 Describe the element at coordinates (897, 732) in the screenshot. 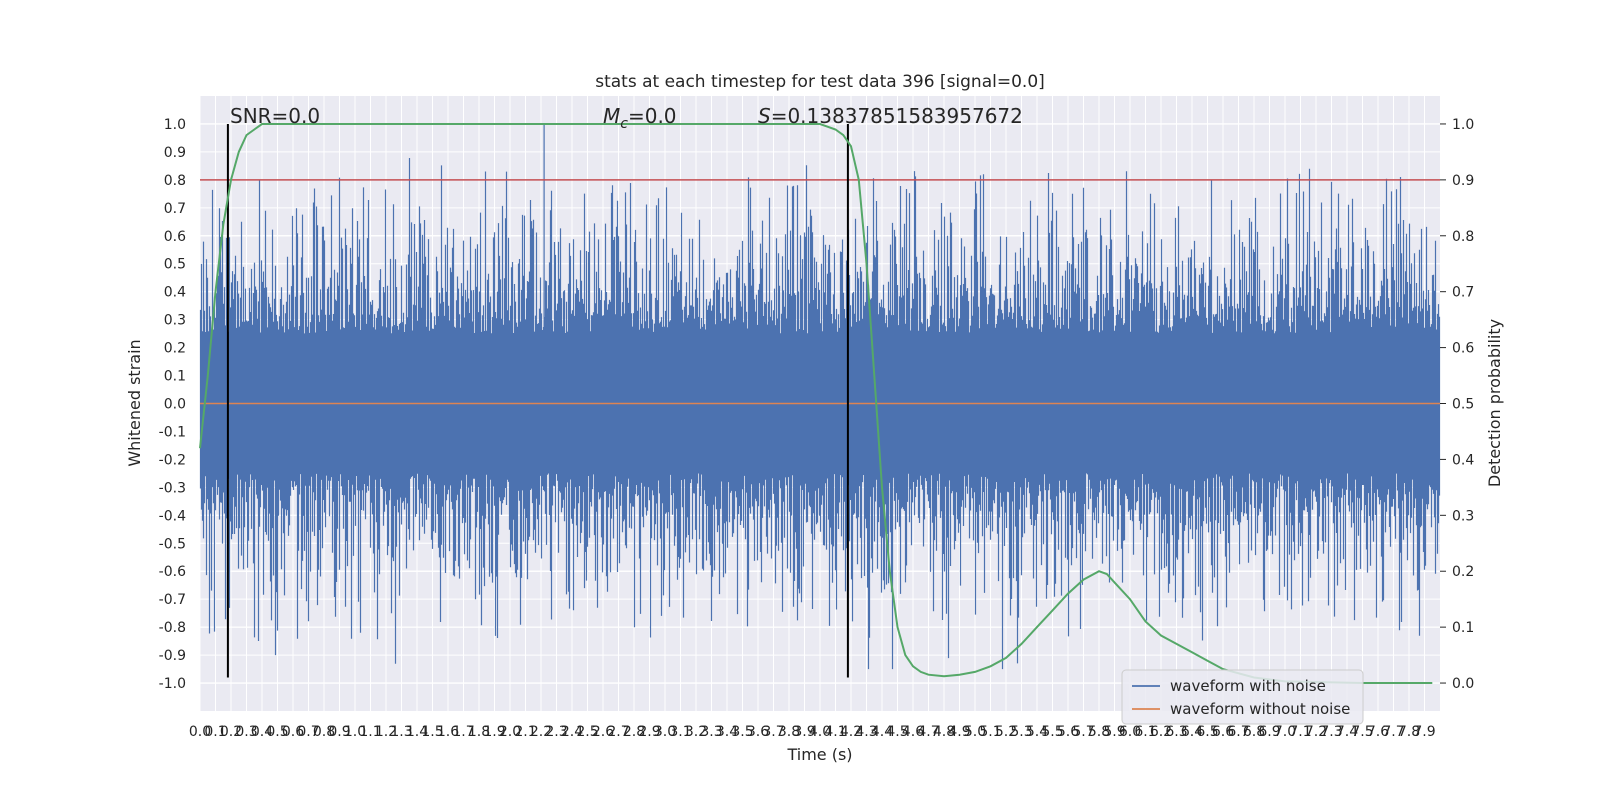

I see `x-tick-label: 4.5` at that location.